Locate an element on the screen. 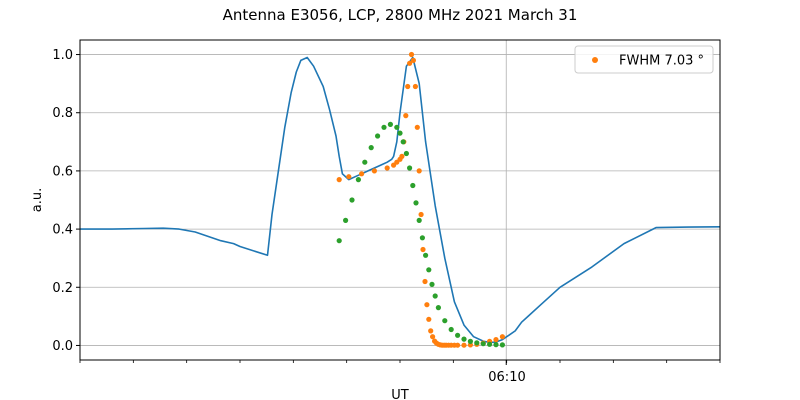 This screenshot has height=400, width=800. legend-marker is located at coordinates (595, 60).